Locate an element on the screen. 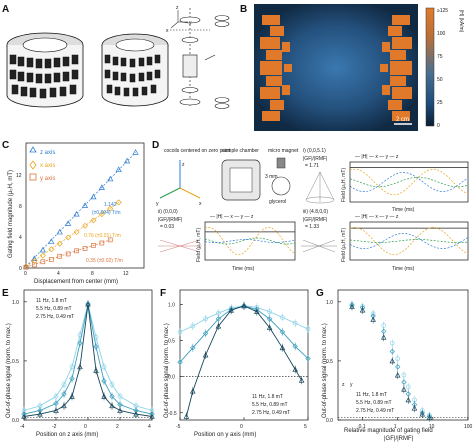 This screenshot has width=474, height=444. xlabel-f: Position on y axis (mm) is located at coordinates (225, 435).